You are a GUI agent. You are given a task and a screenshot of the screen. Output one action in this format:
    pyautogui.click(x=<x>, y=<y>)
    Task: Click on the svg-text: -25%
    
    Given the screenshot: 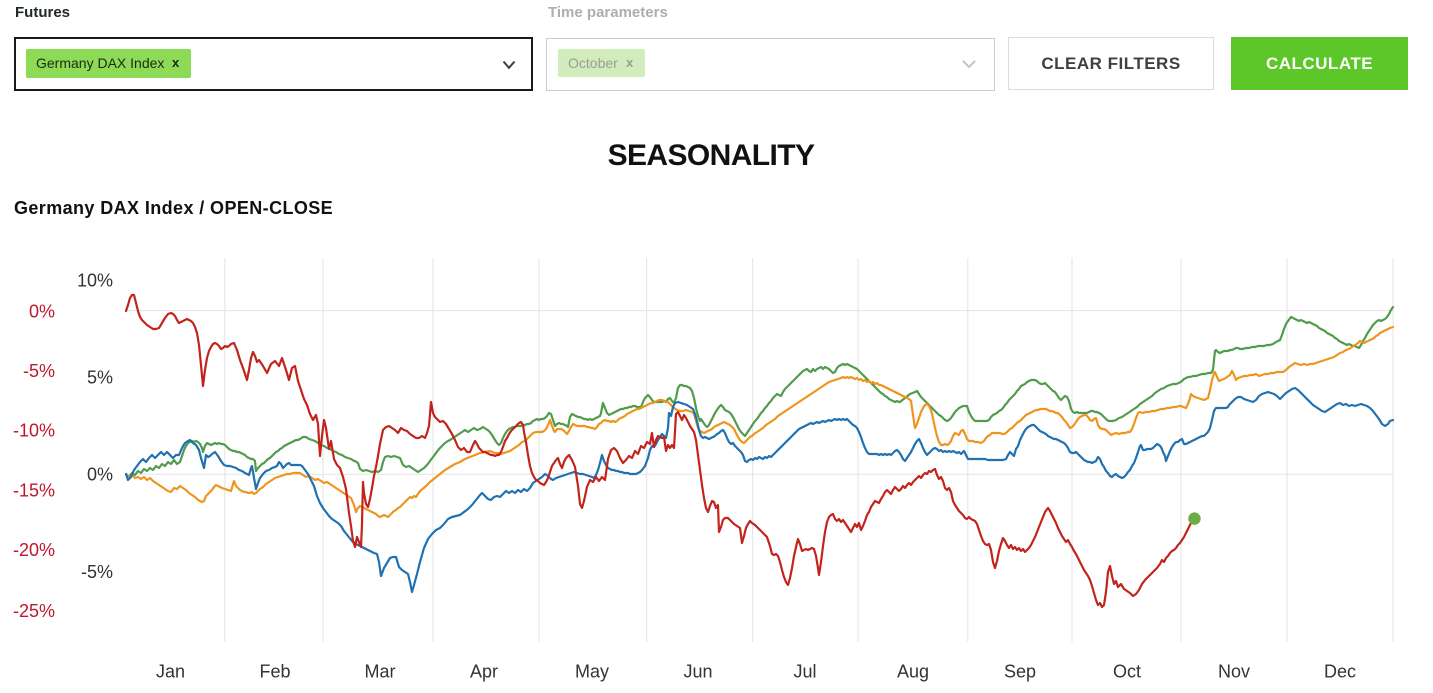 What is the action you would take?
    pyautogui.click(x=34, y=611)
    